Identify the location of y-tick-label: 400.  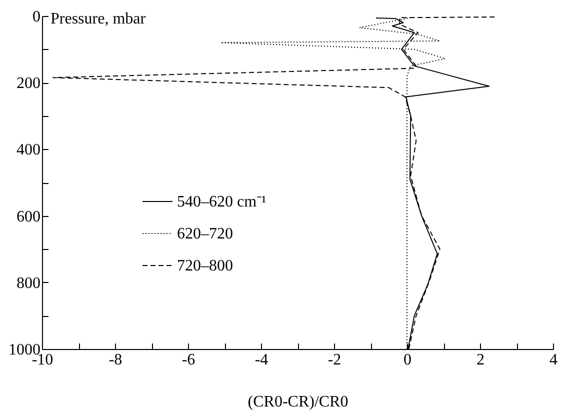
(28, 150).